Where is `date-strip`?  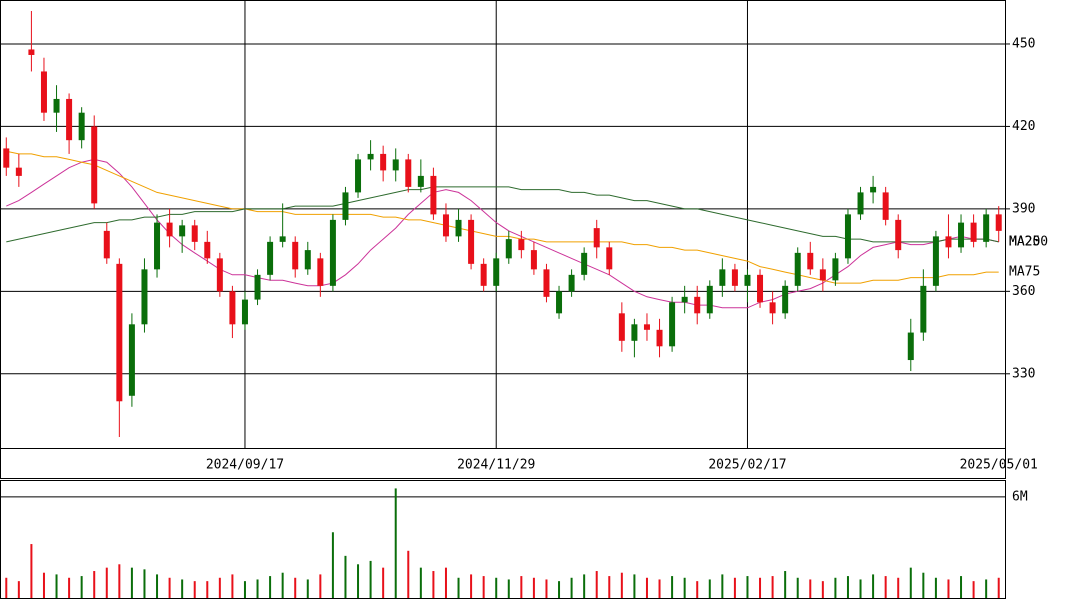 date-strip is located at coordinates (503, 463).